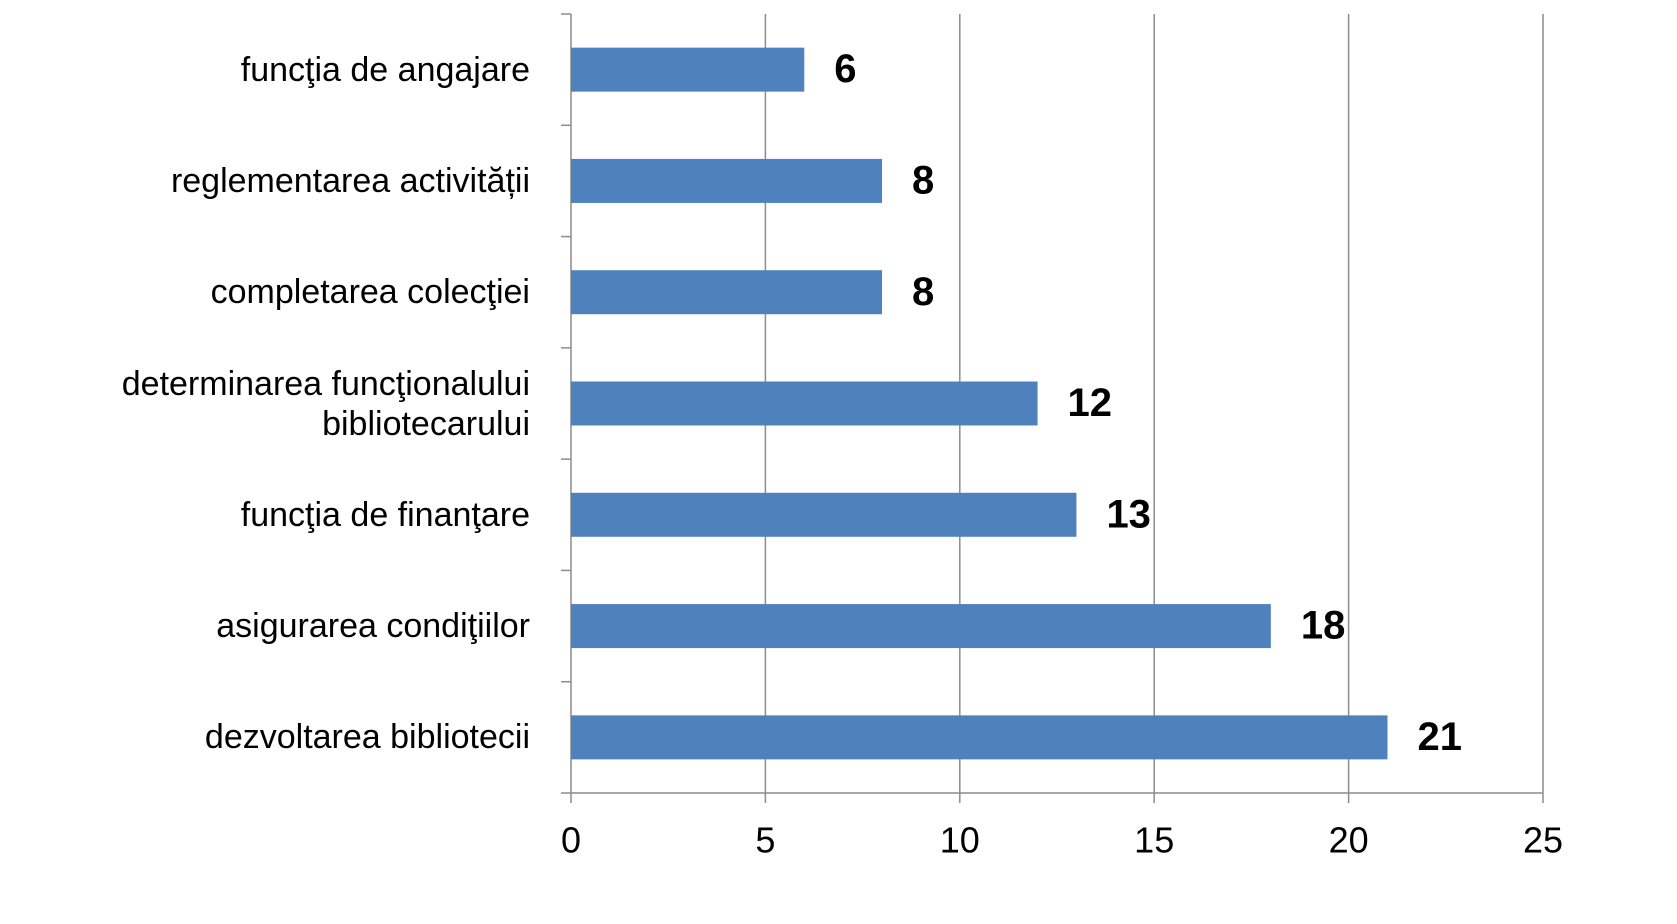  I want to click on x-tick-label: 10, so click(960, 840).